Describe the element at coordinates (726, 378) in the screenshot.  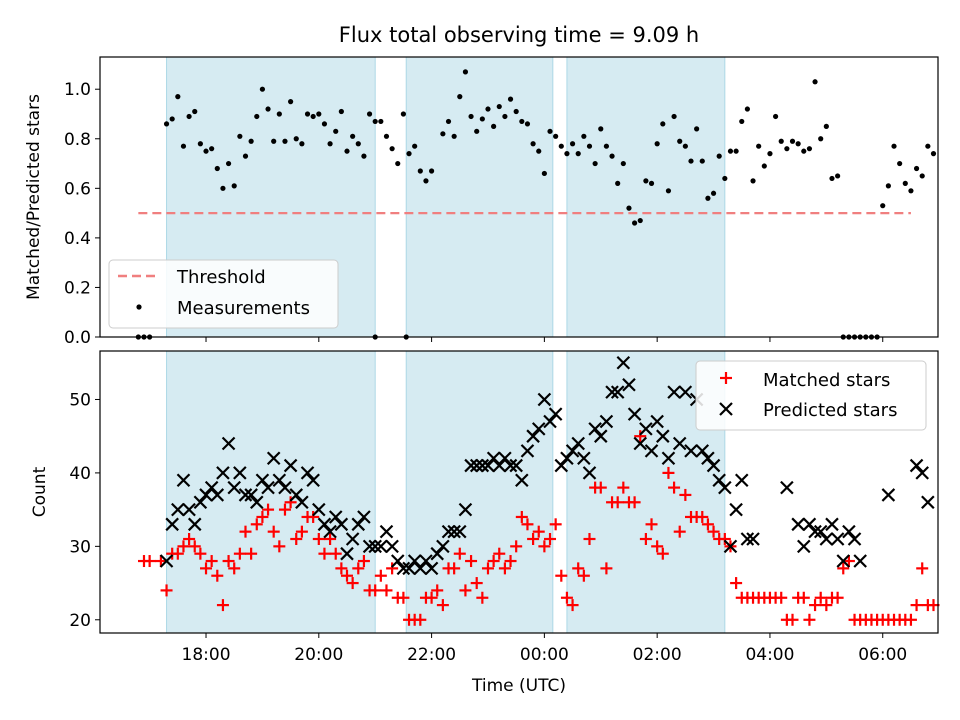
I see `matched-legend-swatch` at that location.